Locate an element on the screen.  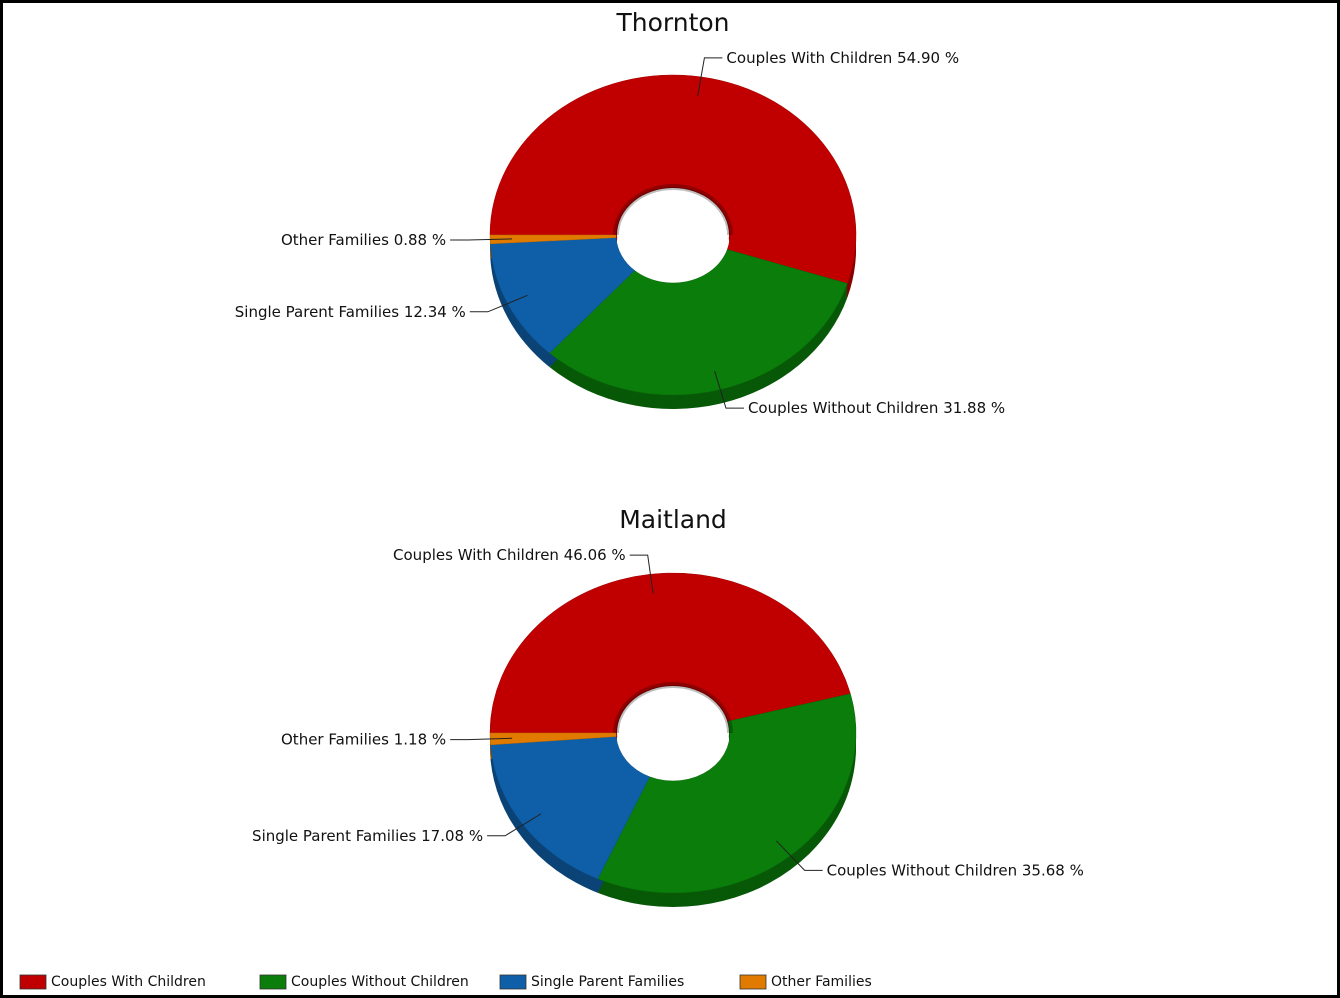
data-label: Other Families 1.18 % is located at coordinates (363, 739).